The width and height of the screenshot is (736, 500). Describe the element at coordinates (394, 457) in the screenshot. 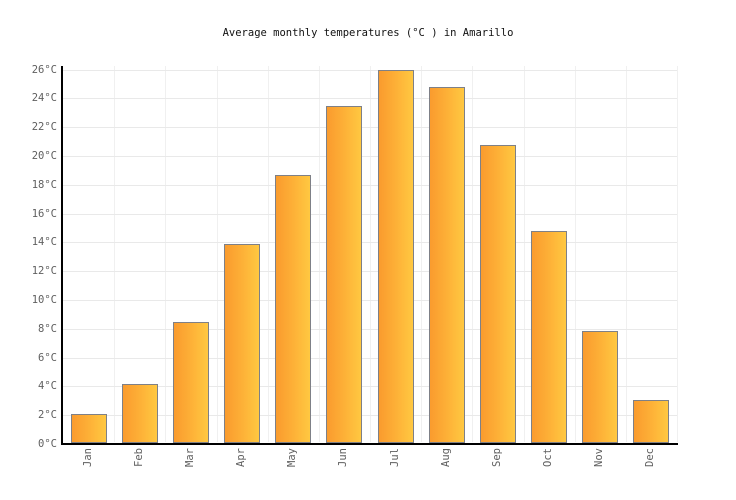

I see `x-axis-label: Jul` at that location.